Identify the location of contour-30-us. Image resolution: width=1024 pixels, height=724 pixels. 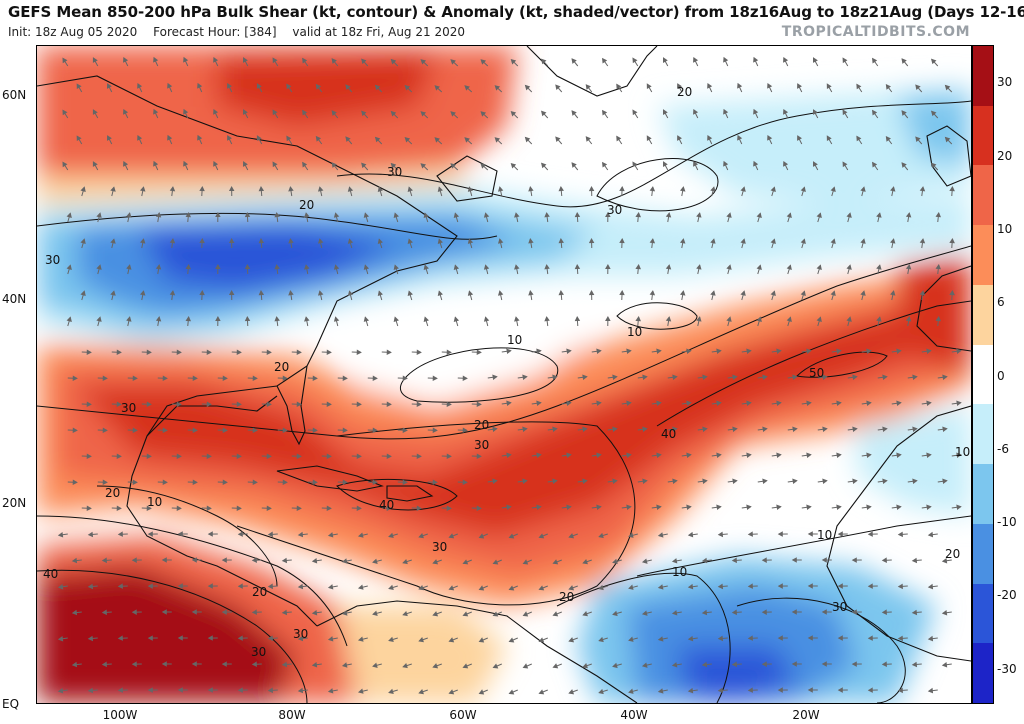
(267, 226).